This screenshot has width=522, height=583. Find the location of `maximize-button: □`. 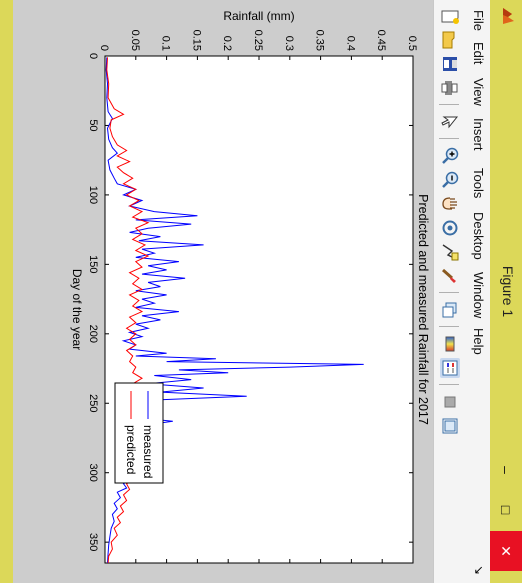

maximize-button: □ is located at coordinates (506, 510).